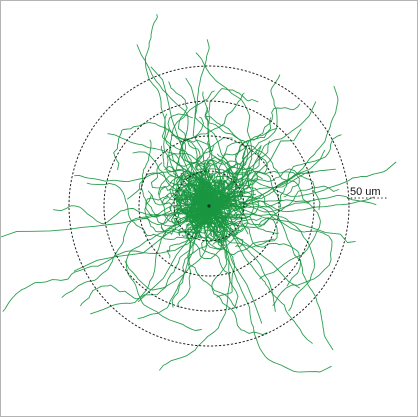 This screenshot has width=418, height=417. I want to click on origin-marker, so click(209, 206).